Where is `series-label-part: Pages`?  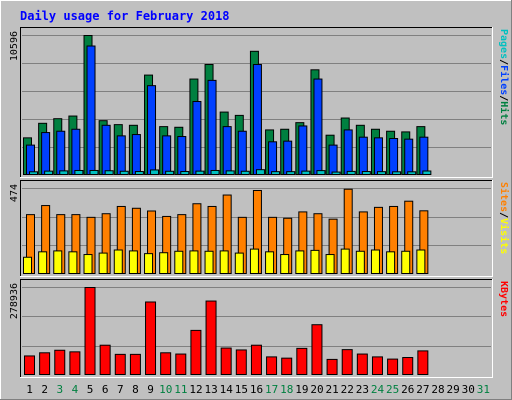 series-label-part: Pages is located at coordinates (503, 44).